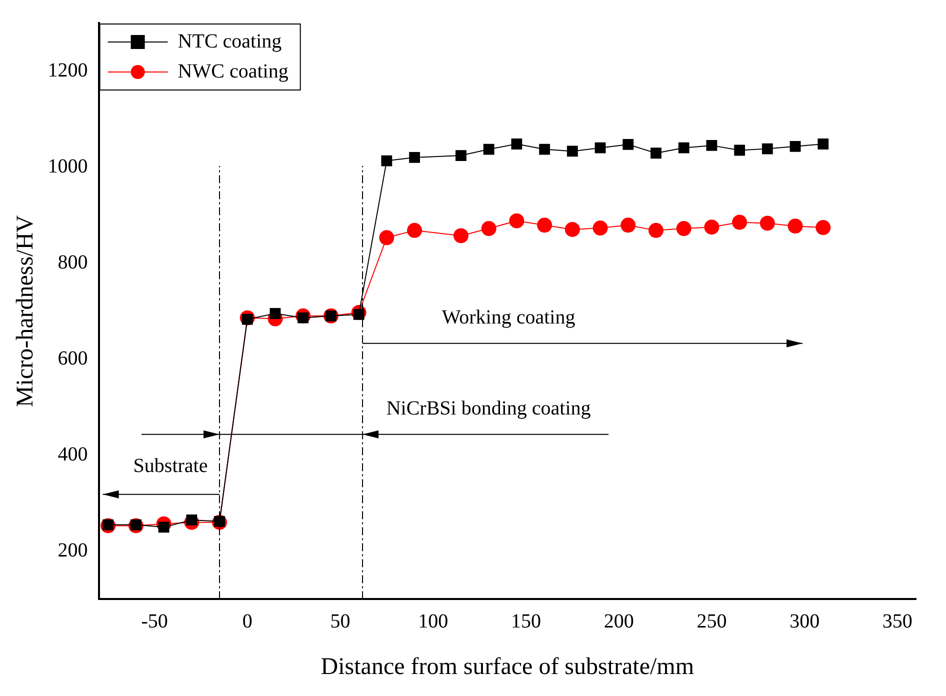 The width and height of the screenshot is (946, 696). I want to click on y-axis-title: Micro-hardness/HV, so click(25, 311).